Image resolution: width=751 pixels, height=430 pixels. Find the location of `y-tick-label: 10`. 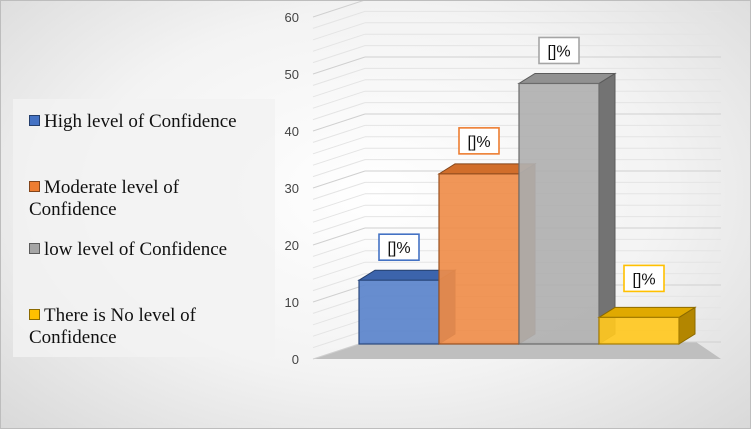

y-tick-label: 10 is located at coordinates (292, 302).